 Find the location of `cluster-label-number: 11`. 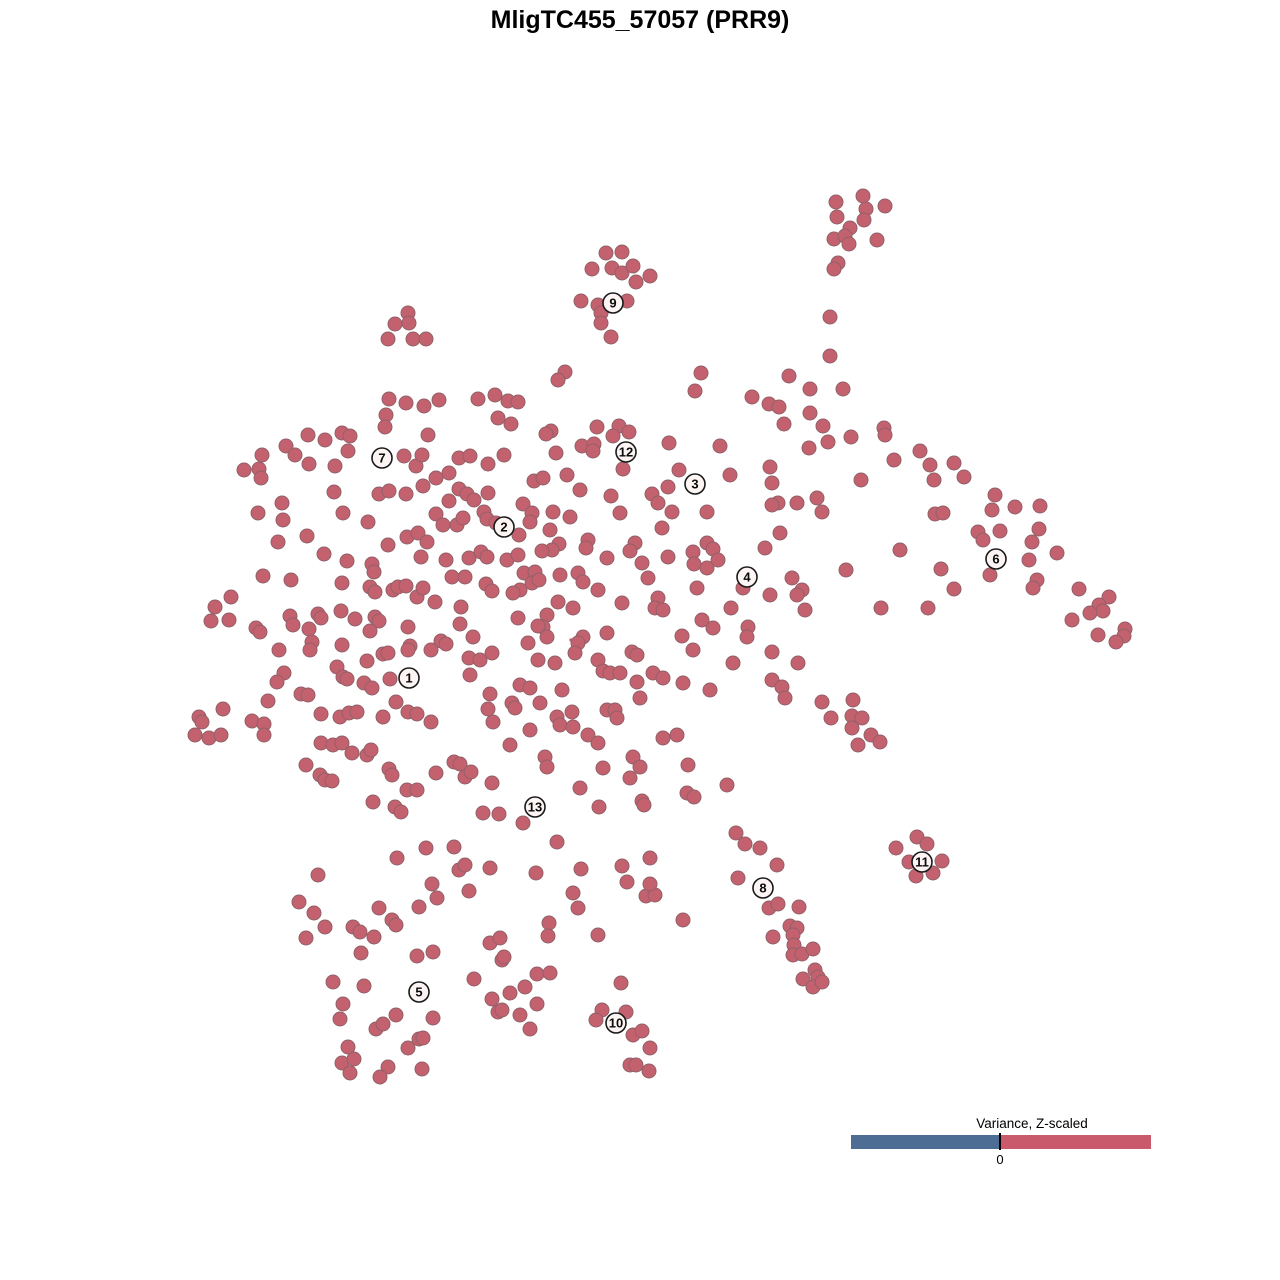

cluster-label-number: 11 is located at coordinates (922, 862).